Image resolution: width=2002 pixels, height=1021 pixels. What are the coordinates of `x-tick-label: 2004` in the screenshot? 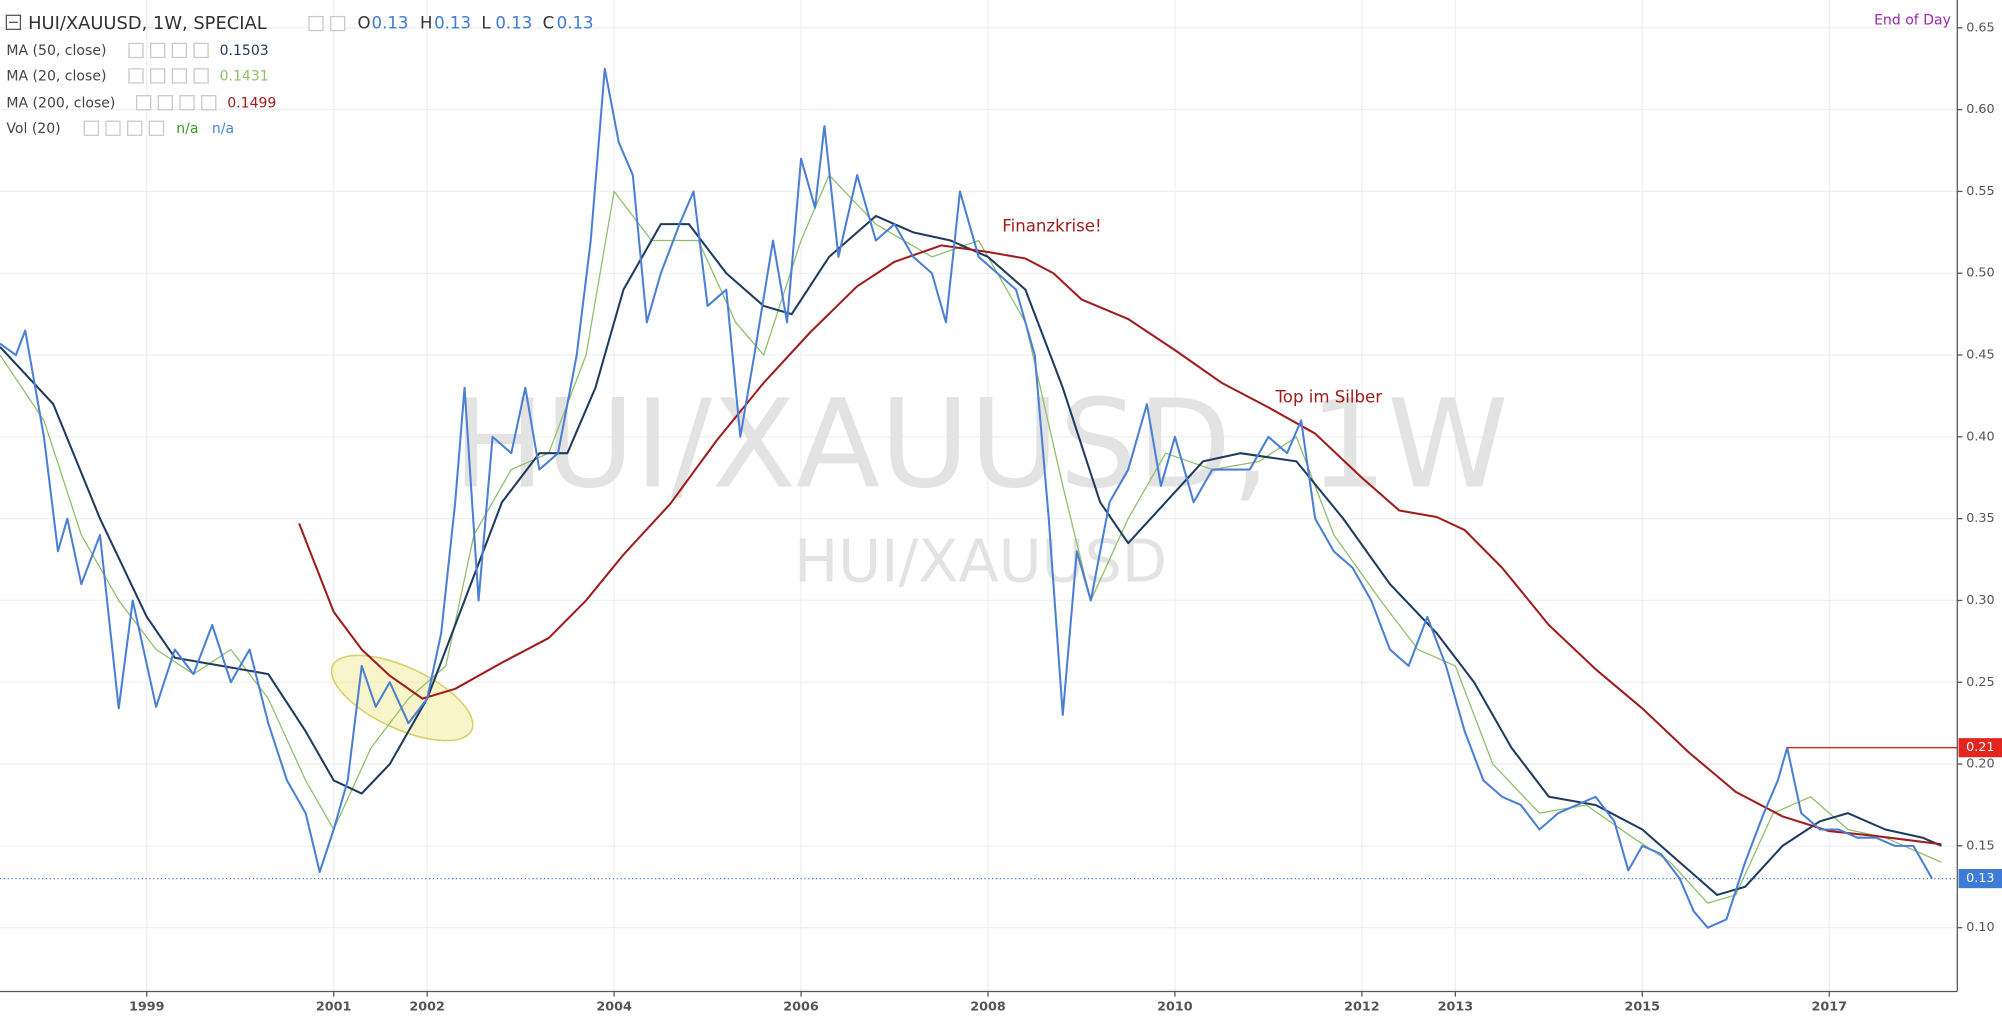 It's located at (614, 1006).